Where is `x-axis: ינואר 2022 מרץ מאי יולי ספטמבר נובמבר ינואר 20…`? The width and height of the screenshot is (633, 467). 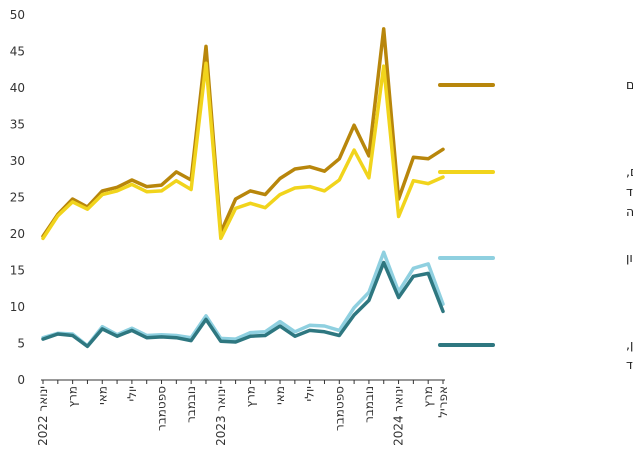
x-axis: ינואר 2022 מרץ מאי יולי ספטמבר נובמבר ינואר 20… is located at coordinates (243, 412).